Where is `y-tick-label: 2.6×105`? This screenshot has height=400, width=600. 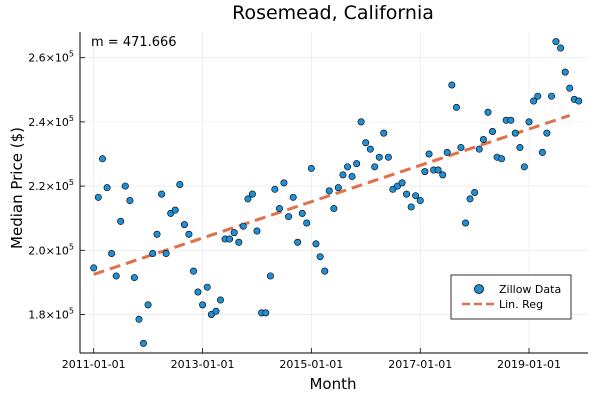
y-tick-label: 2.6×105 is located at coordinates (51, 57).